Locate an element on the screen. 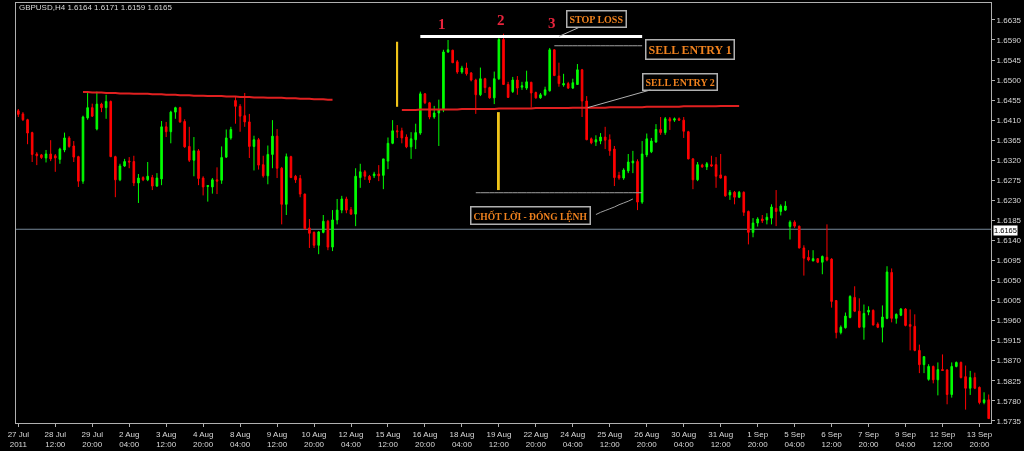 This screenshot has width=1024, height=451. x-tick-label: 27 Jul 2011 is located at coordinates (18, 439).